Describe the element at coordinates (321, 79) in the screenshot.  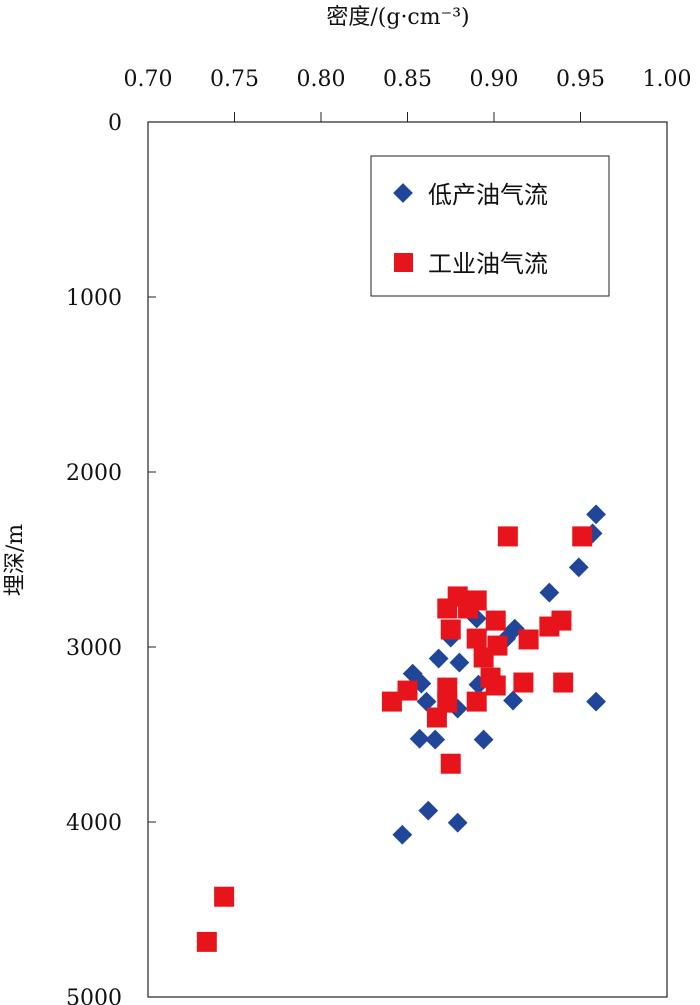
I see `x-tick-label: 0.80` at that location.